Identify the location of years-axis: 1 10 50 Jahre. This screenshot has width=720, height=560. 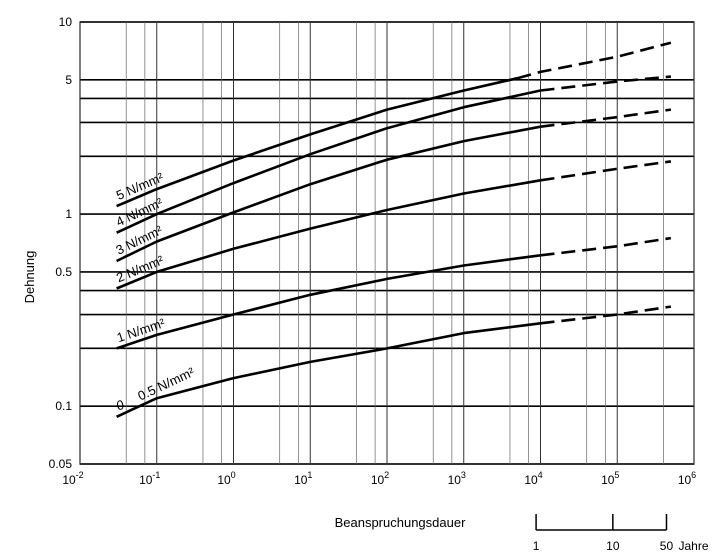
(621, 533).